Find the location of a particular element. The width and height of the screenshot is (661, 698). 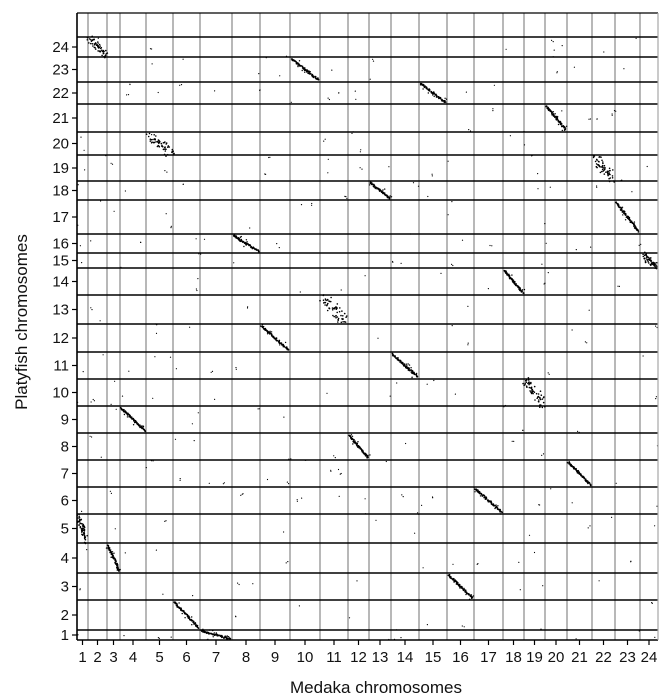

x-tick-label: 9 is located at coordinates (275, 657).